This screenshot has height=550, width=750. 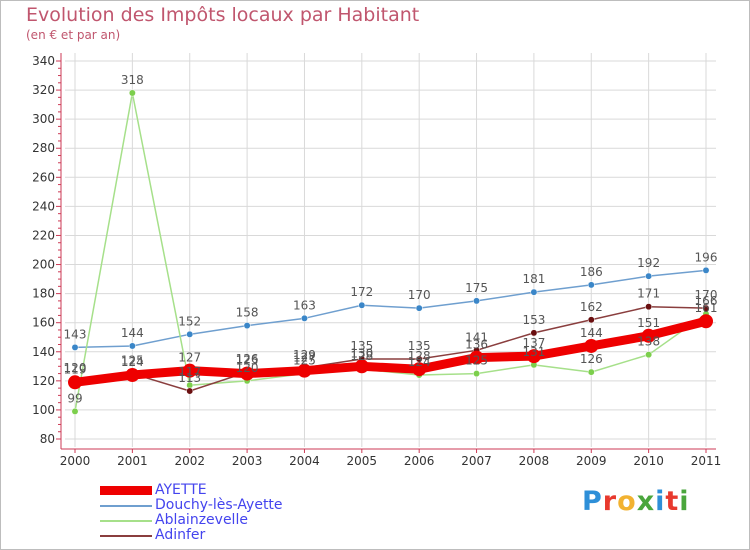 What do you see at coordinates (476, 345) in the screenshot?
I see `data-label: 136` at bounding box center [476, 345].